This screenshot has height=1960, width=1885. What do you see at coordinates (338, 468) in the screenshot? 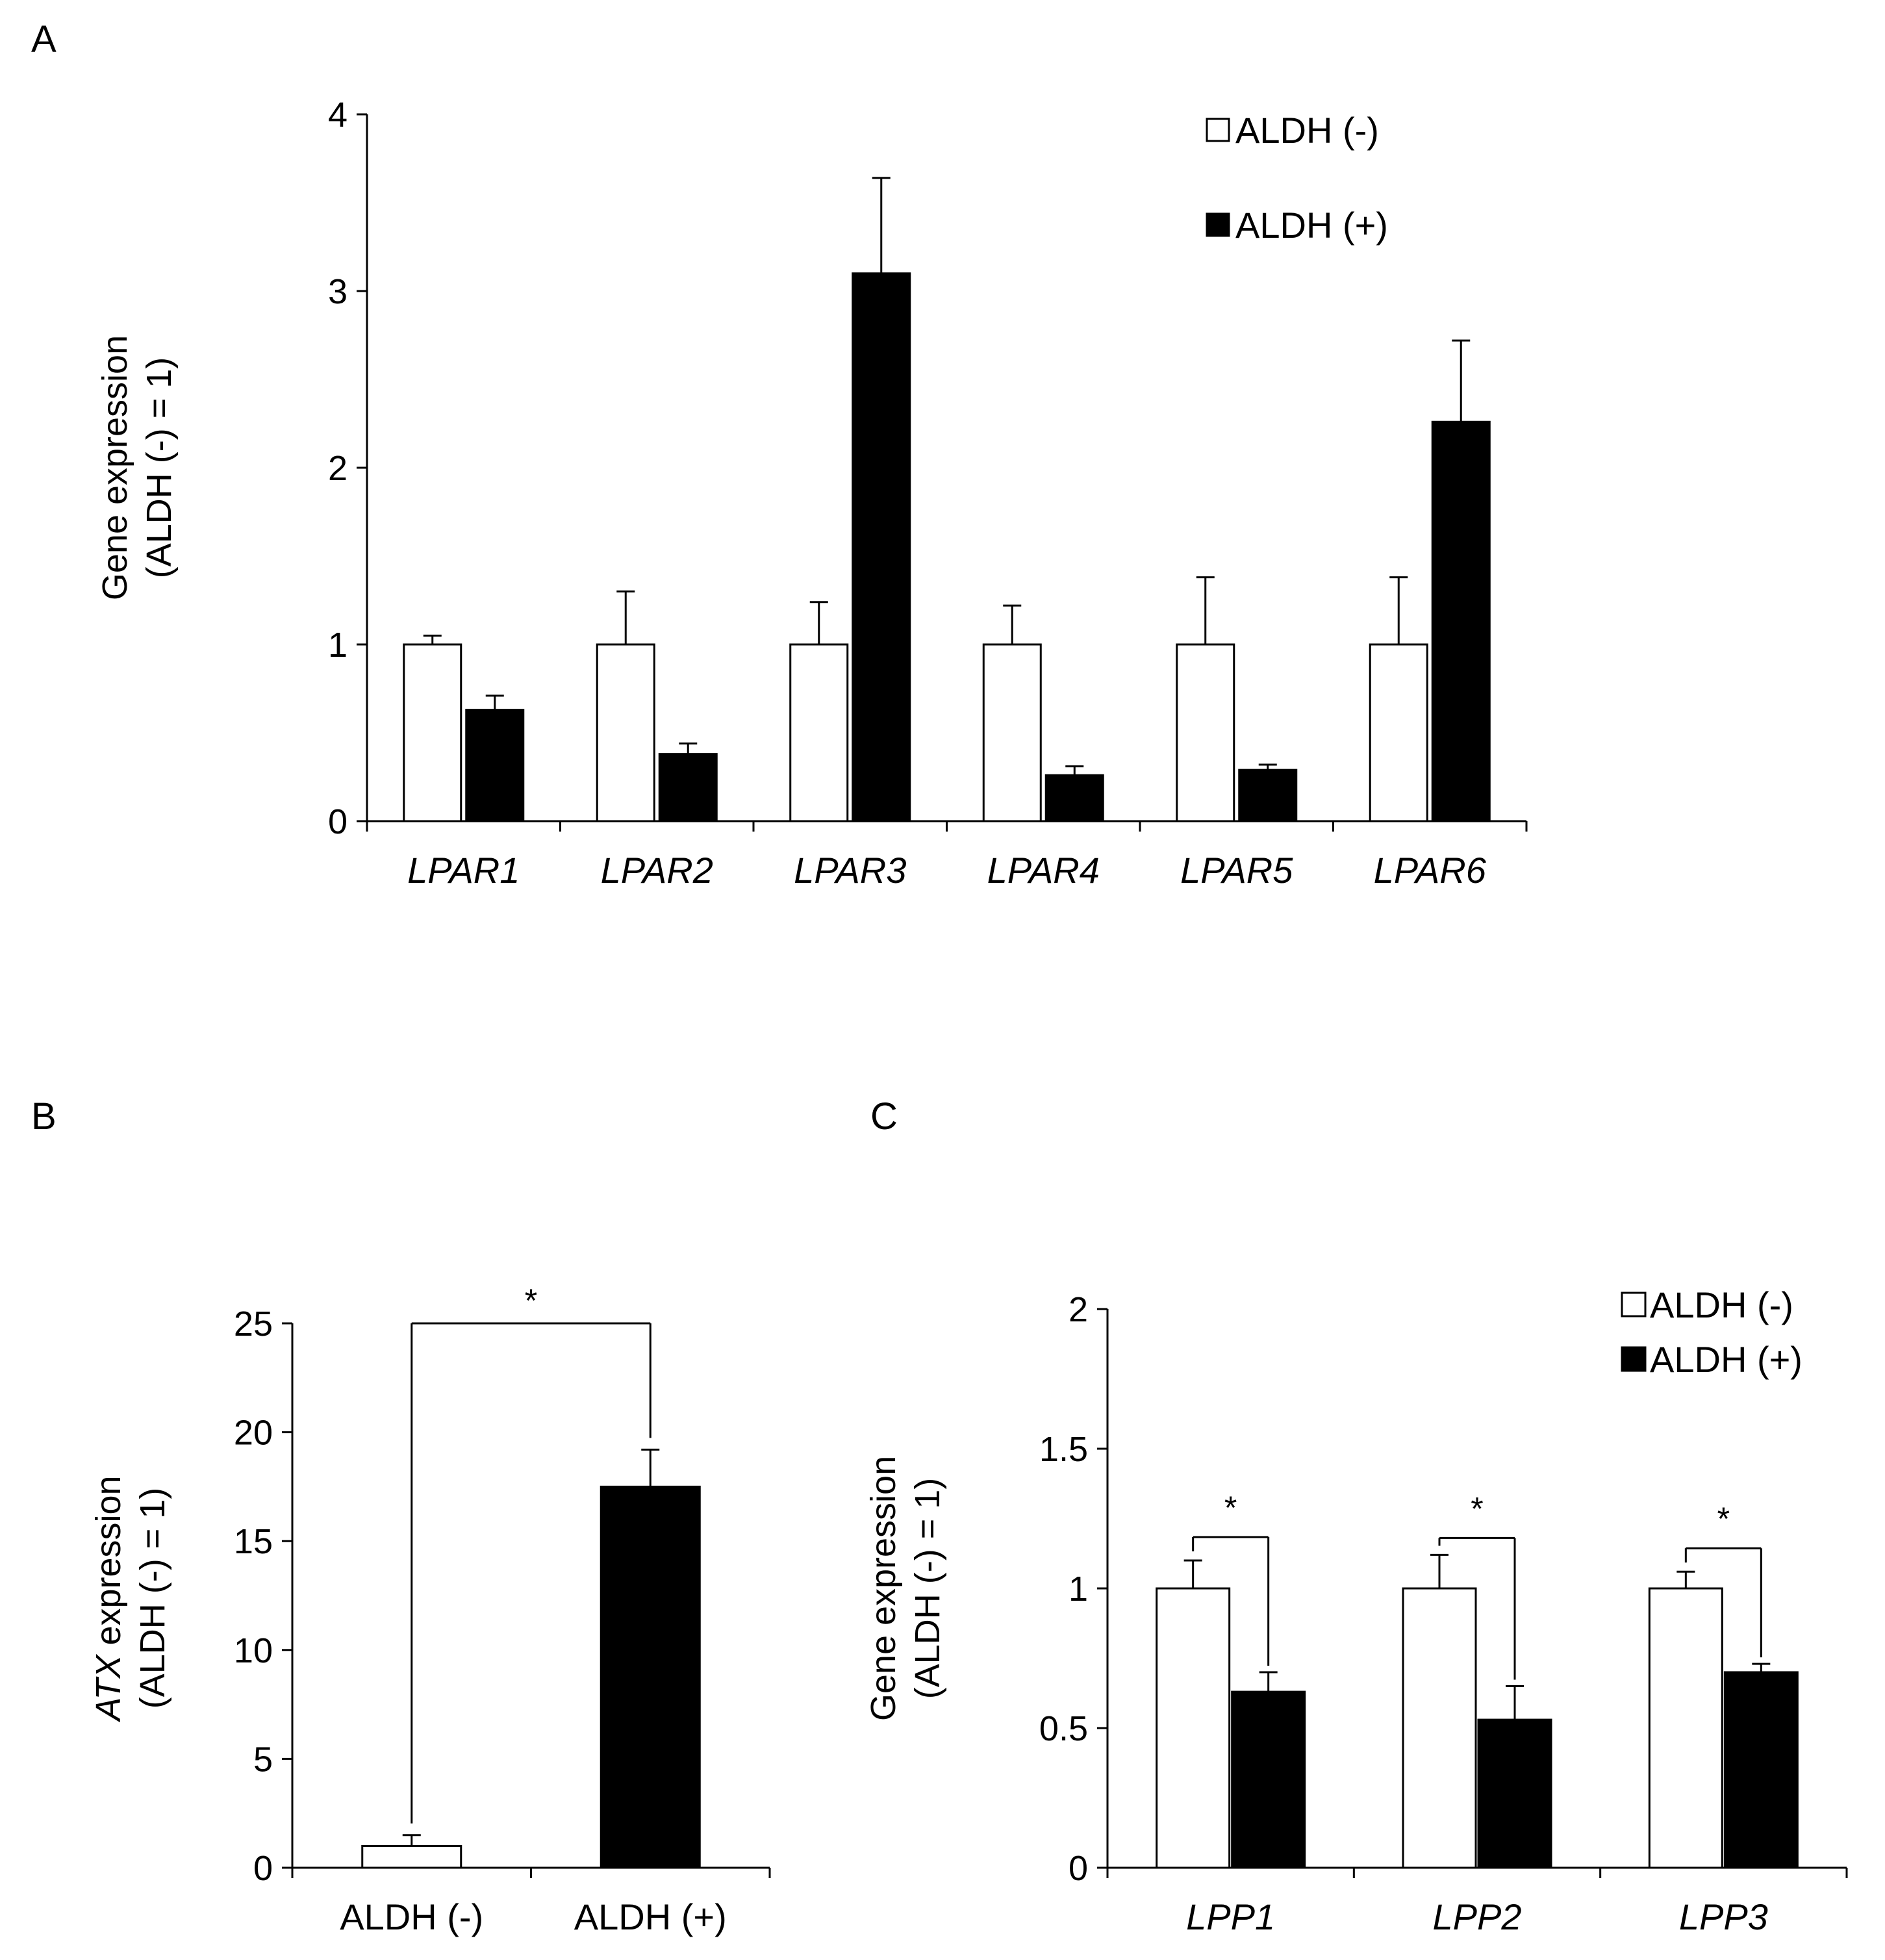
I see `chart-a-y-tick-label: 2` at bounding box center [338, 468].